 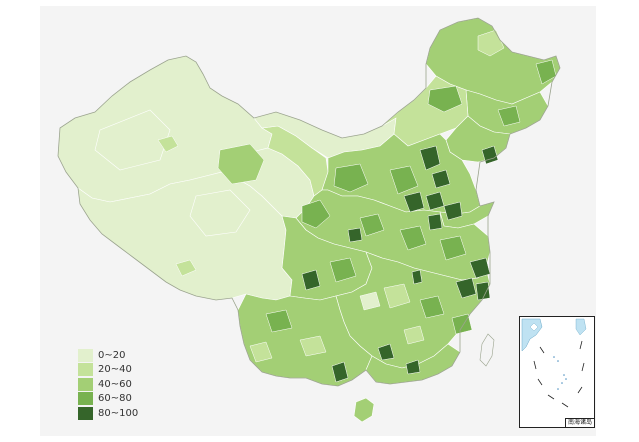 What do you see at coordinates (118, 413) in the screenshot?
I see `legend-label: 80~100` at bounding box center [118, 413].